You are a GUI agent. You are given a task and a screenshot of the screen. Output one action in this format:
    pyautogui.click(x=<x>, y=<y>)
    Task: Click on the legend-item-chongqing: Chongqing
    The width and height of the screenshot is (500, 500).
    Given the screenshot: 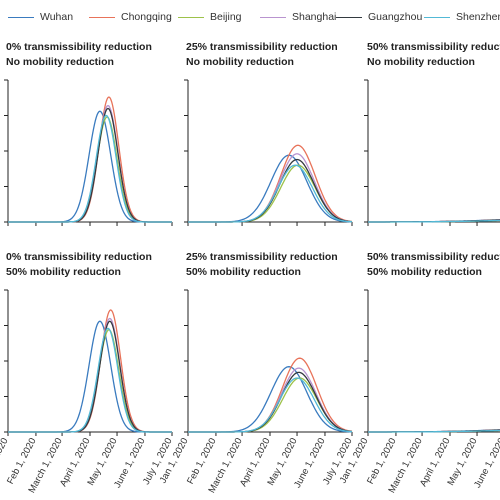 What is the action you would take?
    pyautogui.click(x=130, y=17)
    